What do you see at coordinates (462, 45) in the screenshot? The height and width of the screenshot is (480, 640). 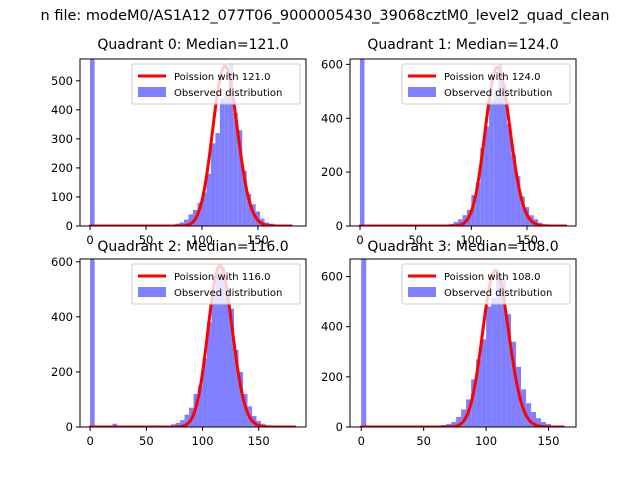 I see `panel-title: Quadrant 1: Median=124.0` at bounding box center [462, 45].